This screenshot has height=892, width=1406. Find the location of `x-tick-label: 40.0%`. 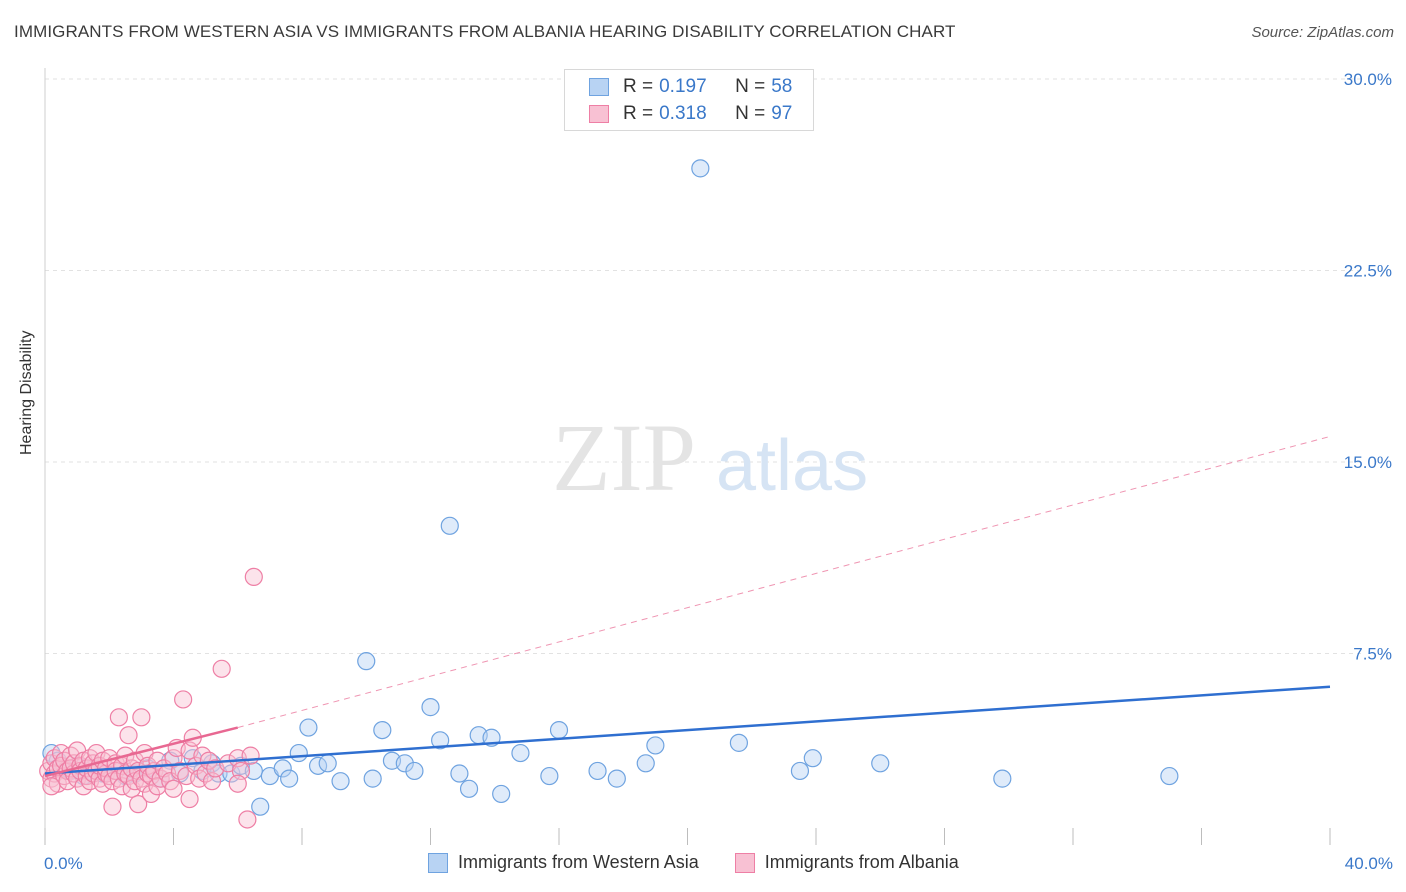

x-tick-label: 40.0% is located at coordinates (1369, 863).